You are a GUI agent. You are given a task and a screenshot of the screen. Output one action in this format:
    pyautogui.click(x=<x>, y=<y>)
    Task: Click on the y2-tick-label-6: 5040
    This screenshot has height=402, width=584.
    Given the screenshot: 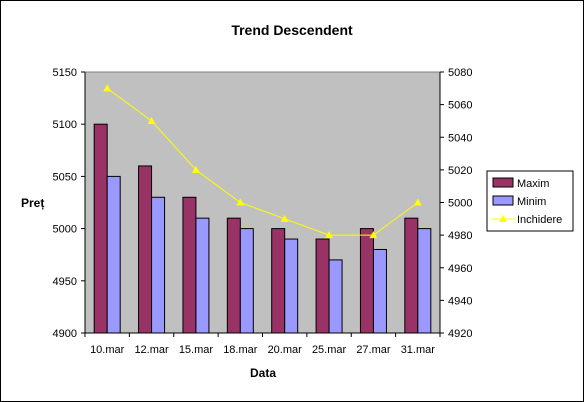 What is the action you would take?
    pyautogui.click(x=460, y=138)
    